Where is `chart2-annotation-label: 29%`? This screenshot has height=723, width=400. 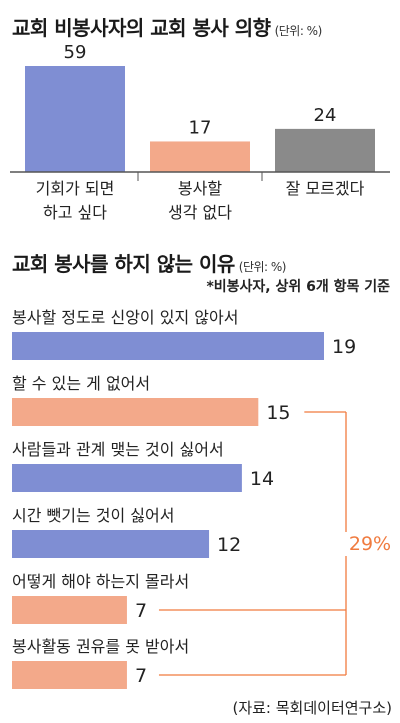 chart2-annotation-label: 29% is located at coordinates (370, 544).